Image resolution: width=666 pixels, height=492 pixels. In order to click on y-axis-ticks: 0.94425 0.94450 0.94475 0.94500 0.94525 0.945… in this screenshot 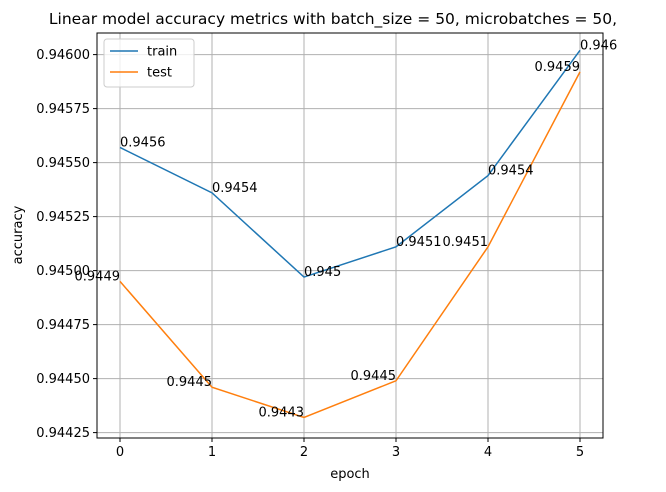, I will do `click(66, 244)`.